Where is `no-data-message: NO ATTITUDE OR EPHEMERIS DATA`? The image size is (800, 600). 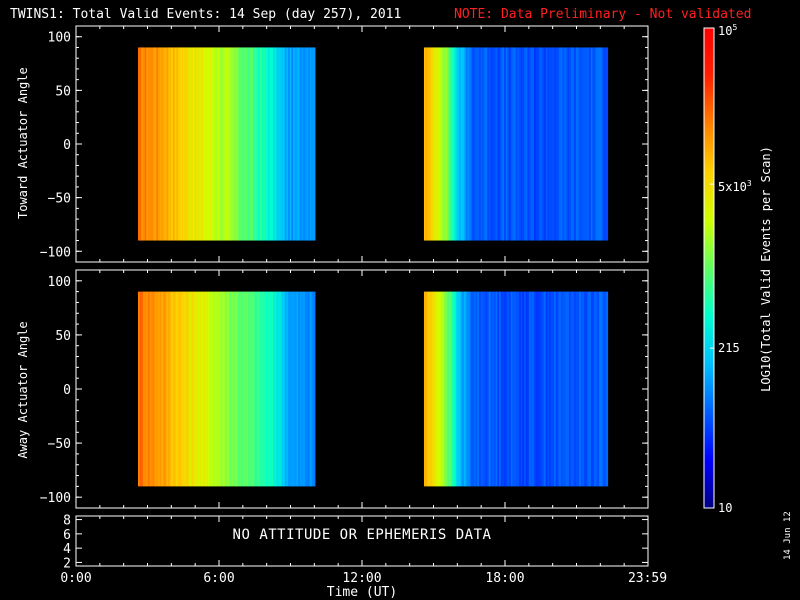
no-data-message: NO ATTITUDE OR EPHEMERIS DATA is located at coordinates (362, 535).